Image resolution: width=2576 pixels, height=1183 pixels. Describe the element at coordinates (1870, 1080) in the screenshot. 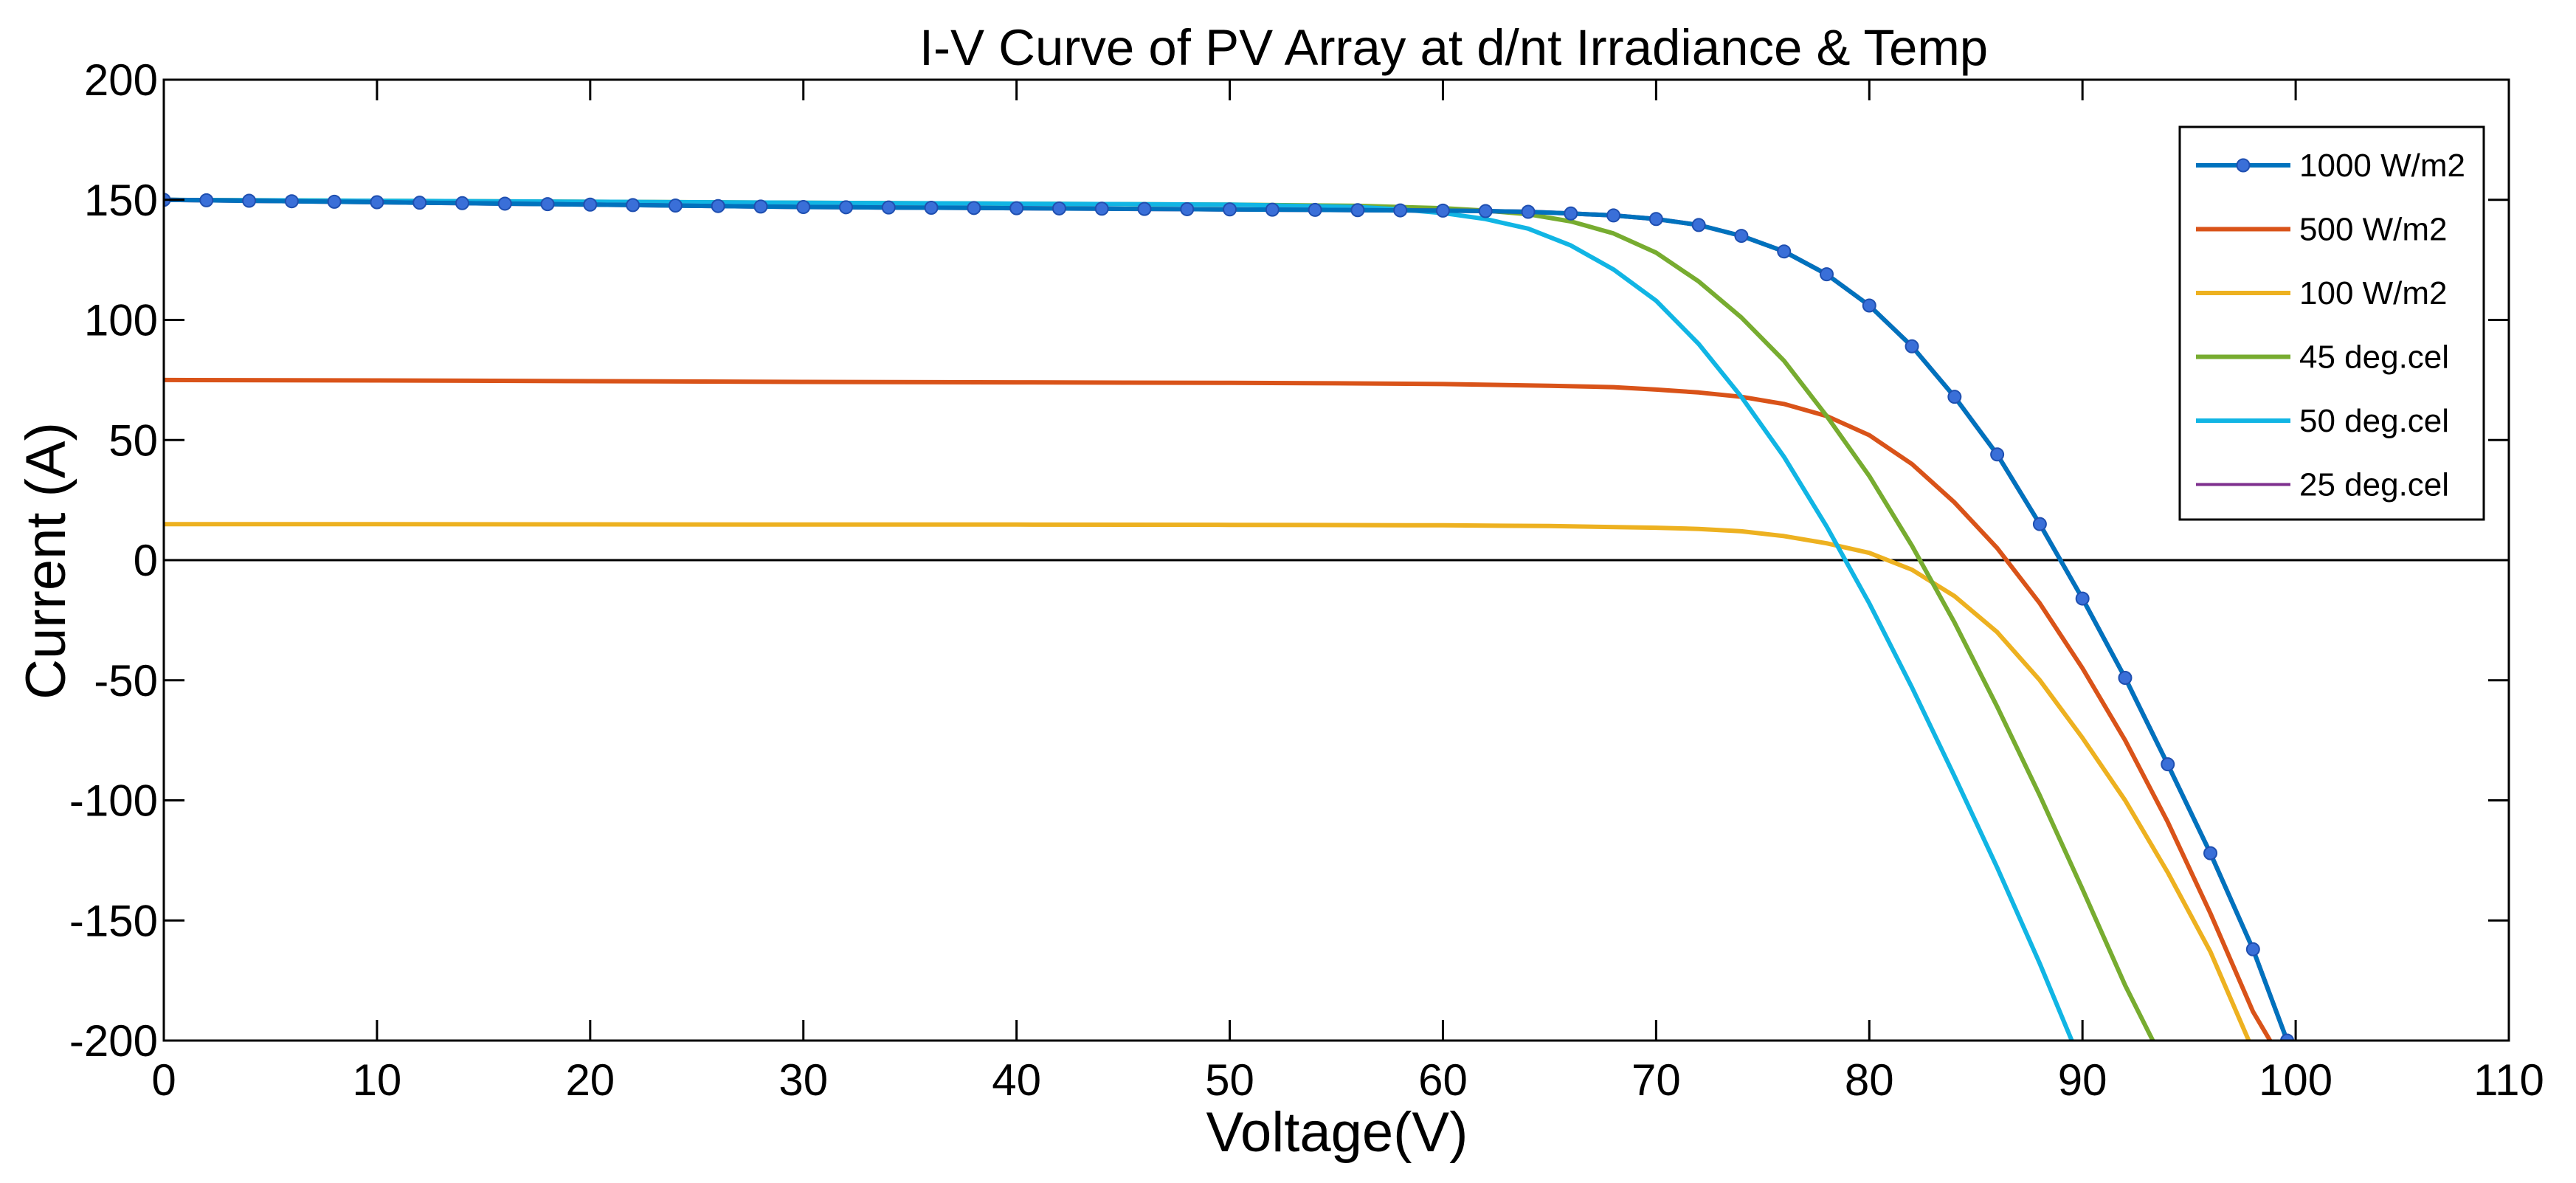

I see `x-tick-label: 80` at that location.